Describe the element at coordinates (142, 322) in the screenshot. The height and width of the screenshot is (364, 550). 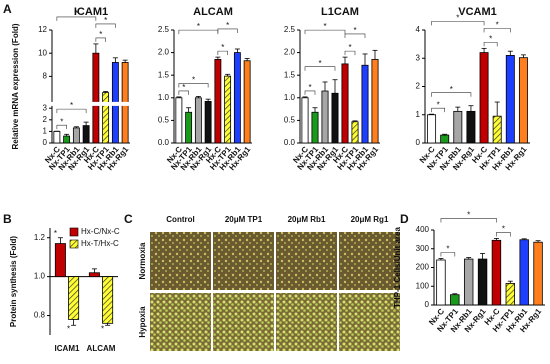
I see `row-label: Hypoxia` at that location.